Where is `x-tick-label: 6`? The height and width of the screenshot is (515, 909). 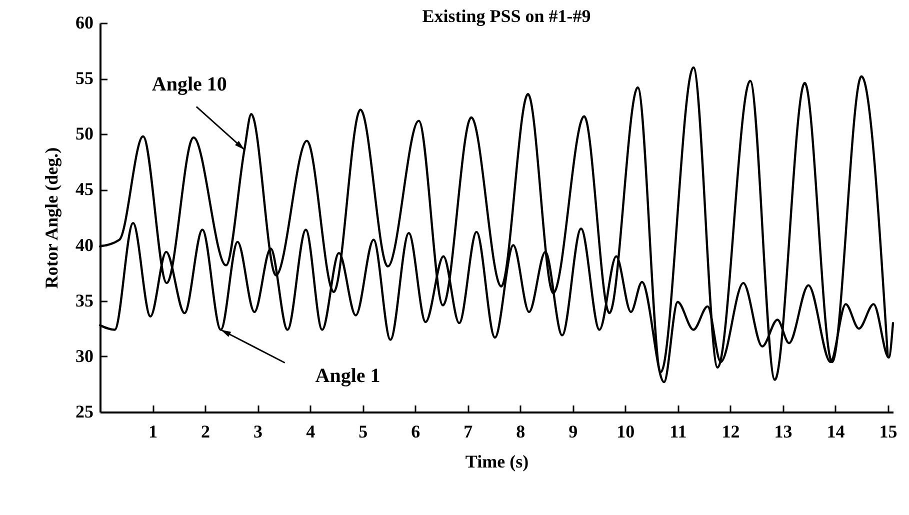 x-tick-label: 6 is located at coordinates (415, 432).